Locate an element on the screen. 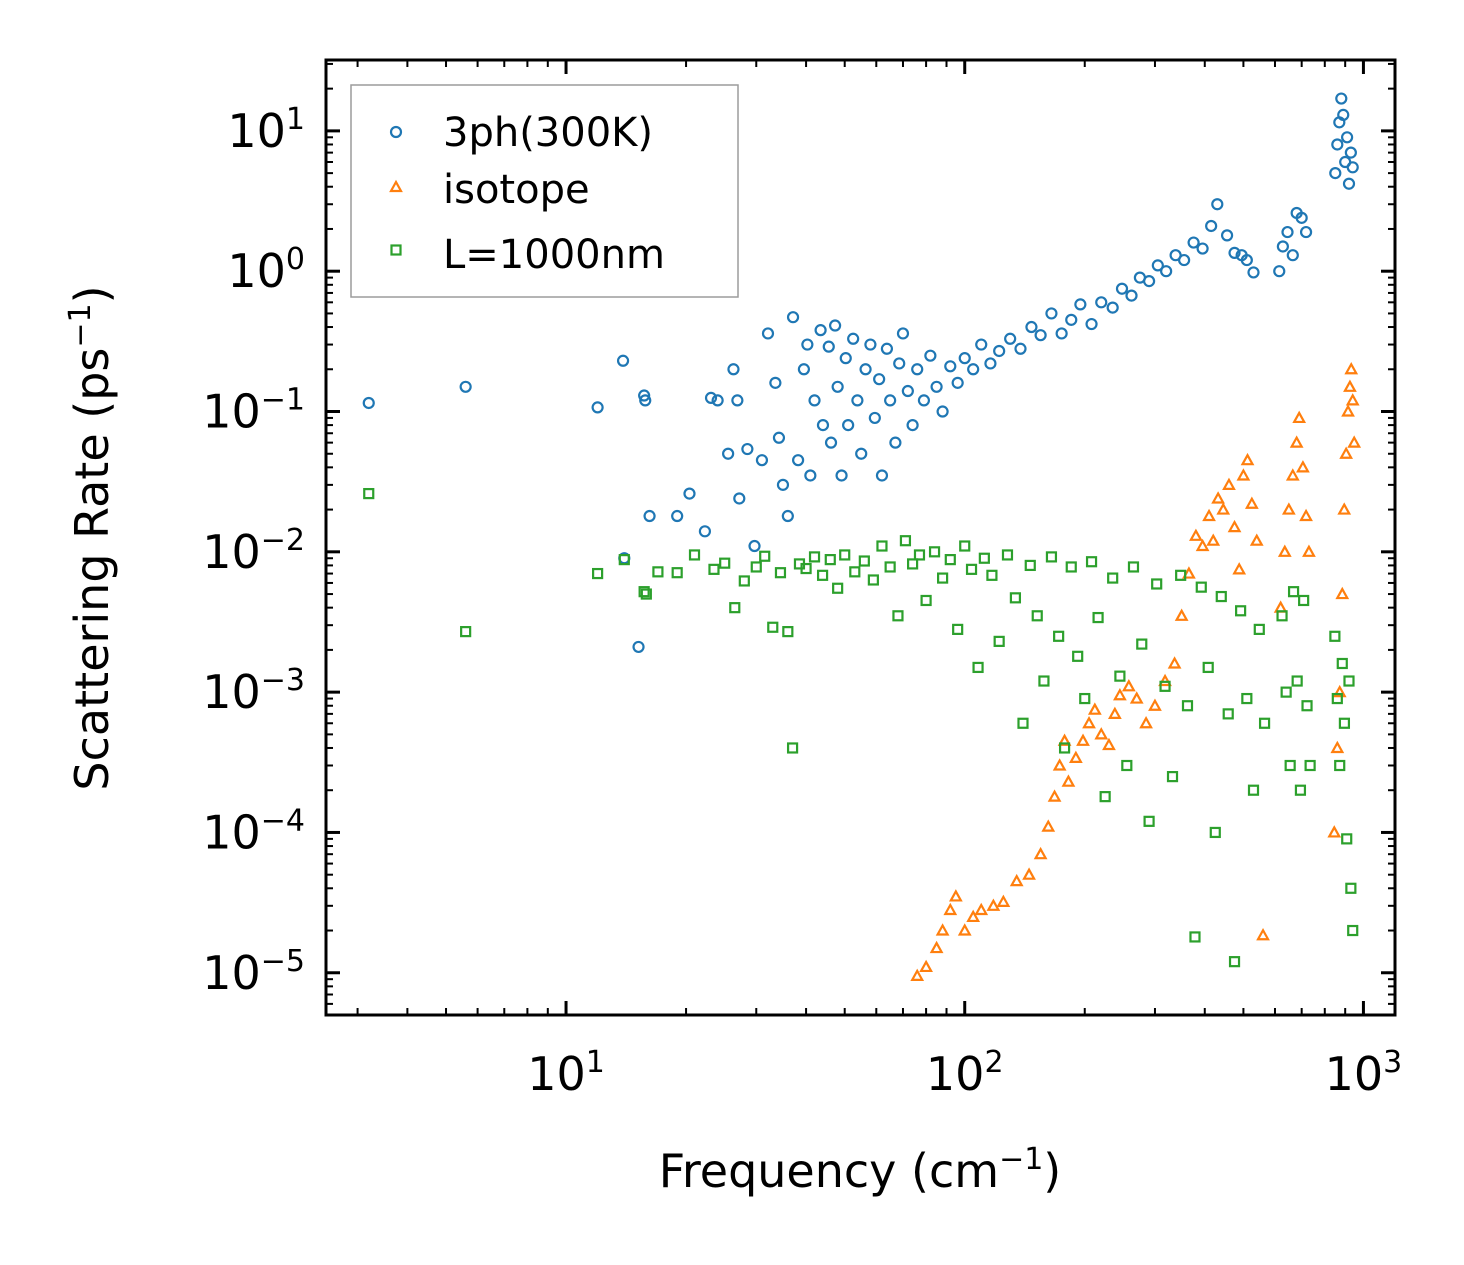  3ph-point-31 is located at coordinates (814, 400).